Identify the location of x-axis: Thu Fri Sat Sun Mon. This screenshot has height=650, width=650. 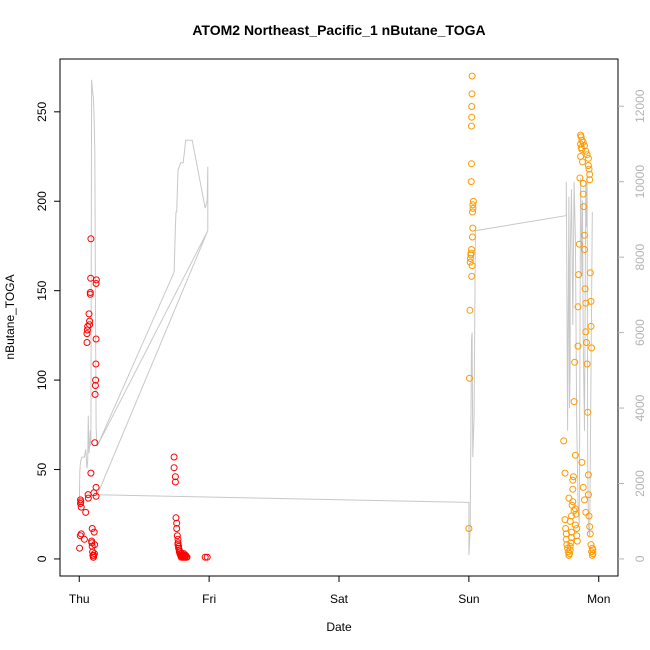
(339, 591).